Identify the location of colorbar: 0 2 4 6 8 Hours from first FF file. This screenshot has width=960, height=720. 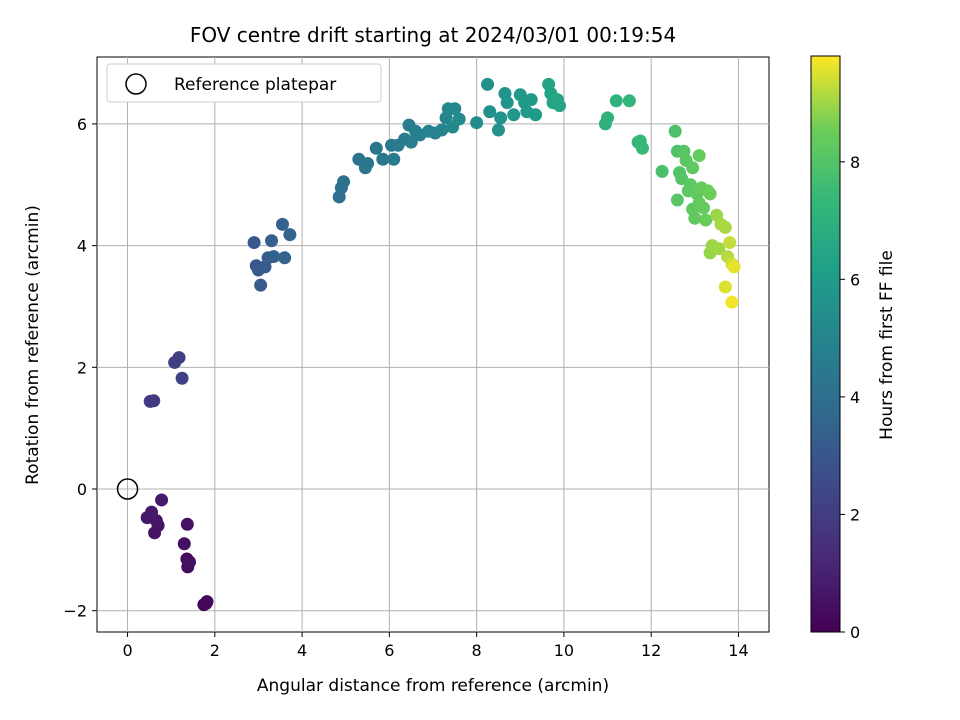
(853, 348).